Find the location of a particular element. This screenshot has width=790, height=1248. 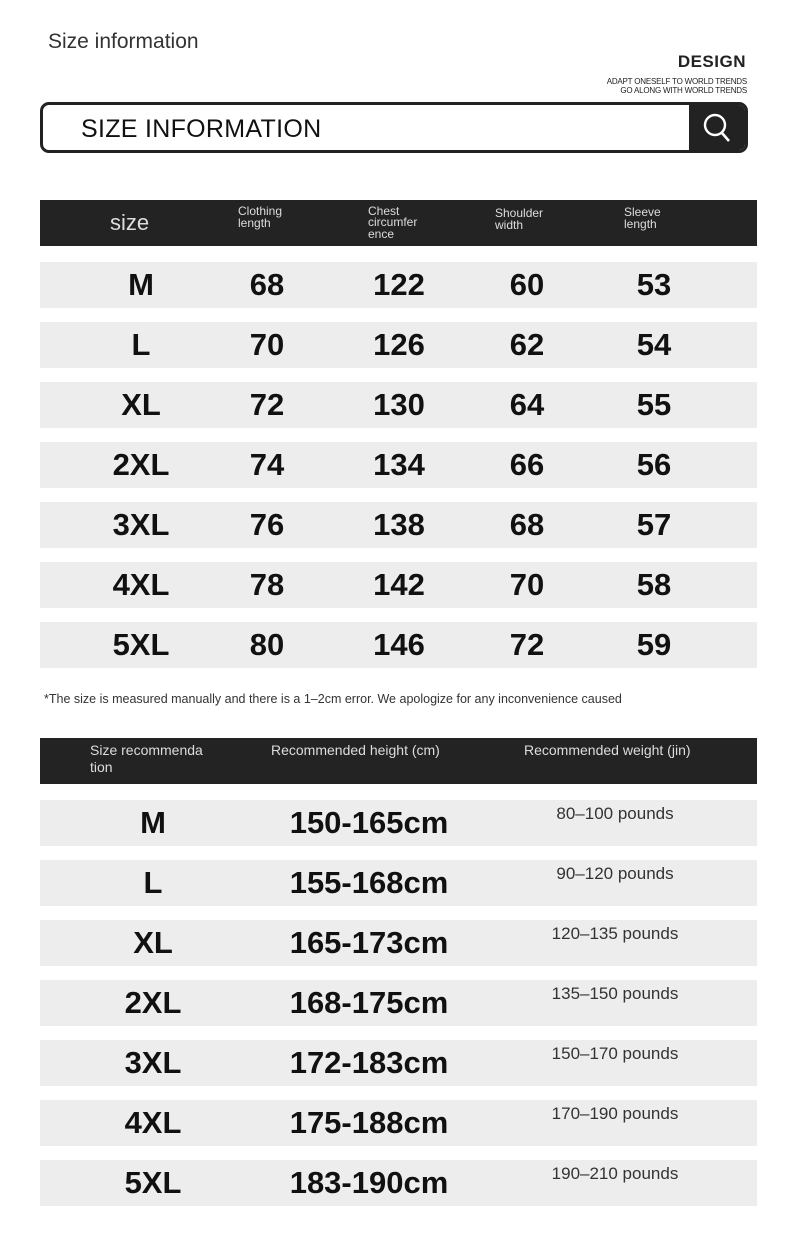

table-cell: 146 is located at coordinates (399, 644).